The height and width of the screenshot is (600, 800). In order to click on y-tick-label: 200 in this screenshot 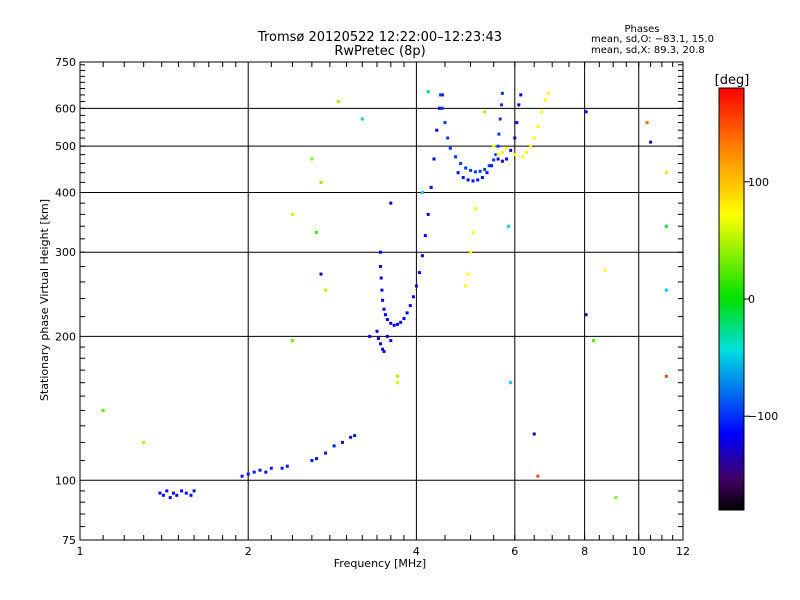, I will do `click(65, 336)`.